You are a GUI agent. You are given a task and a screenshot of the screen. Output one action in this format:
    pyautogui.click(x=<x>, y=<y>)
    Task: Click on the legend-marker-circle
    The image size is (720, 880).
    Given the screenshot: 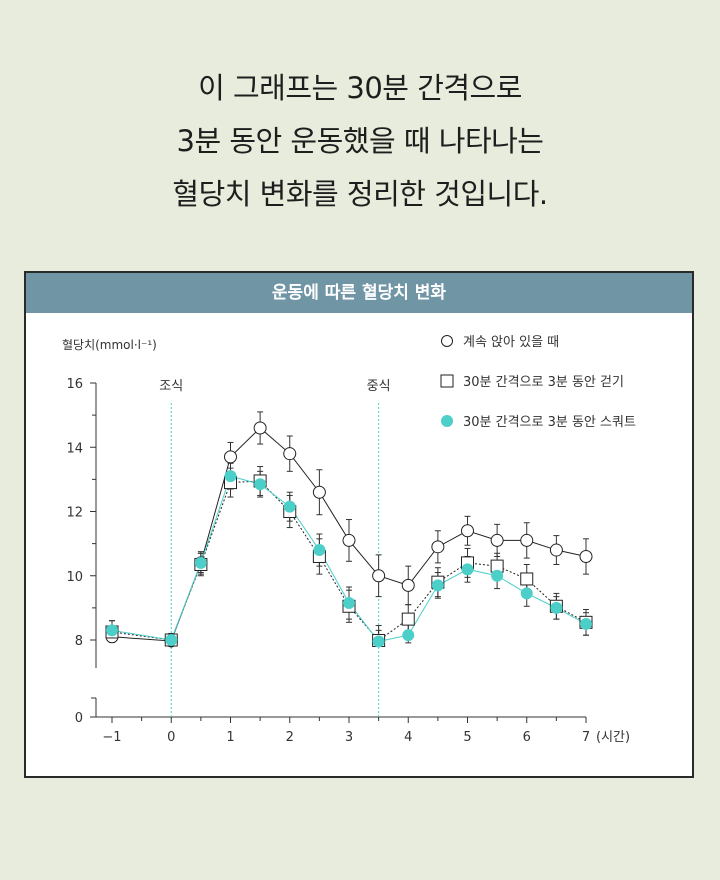 What is the action you would take?
    pyautogui.click(x=447, y=341)
    